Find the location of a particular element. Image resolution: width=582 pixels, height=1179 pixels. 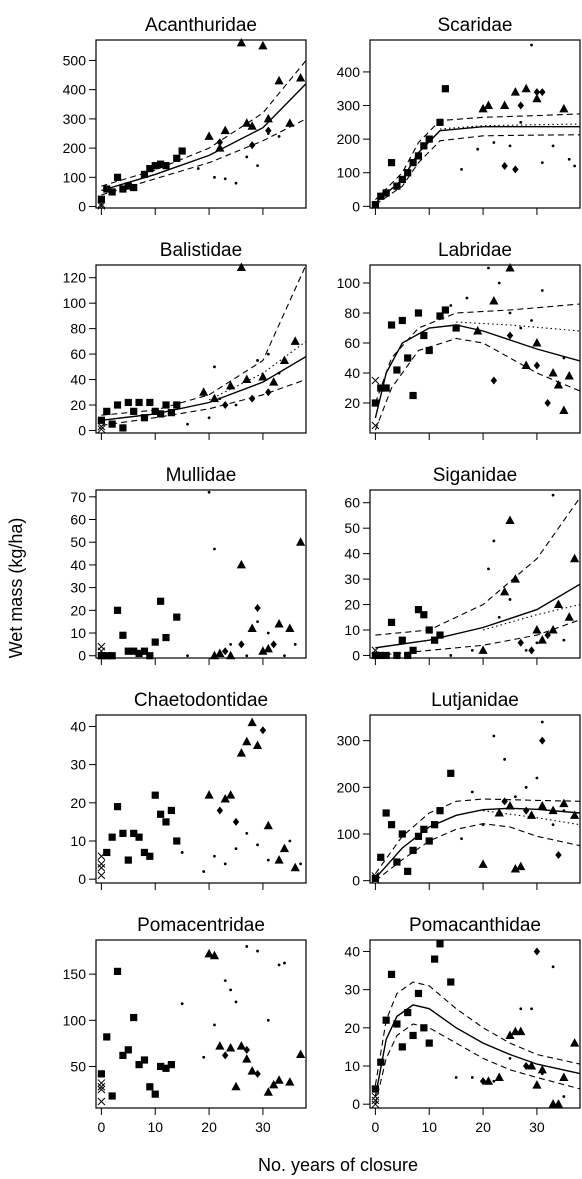

x-tick-label: 10 is located at coordinates (155, 1127).